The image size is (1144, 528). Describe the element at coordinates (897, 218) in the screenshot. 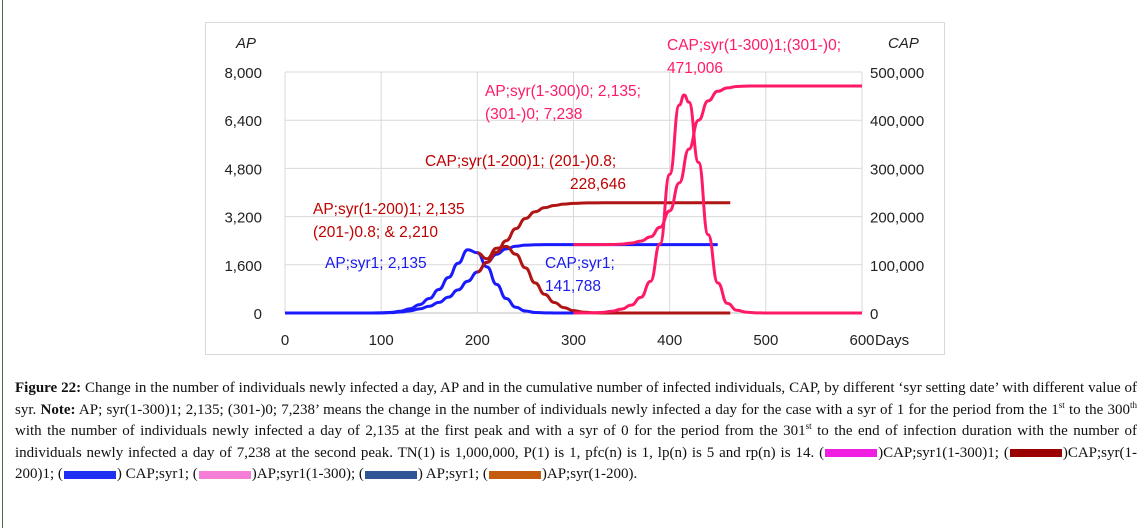

I see `y-right-tick-label: 200,000` at that location.